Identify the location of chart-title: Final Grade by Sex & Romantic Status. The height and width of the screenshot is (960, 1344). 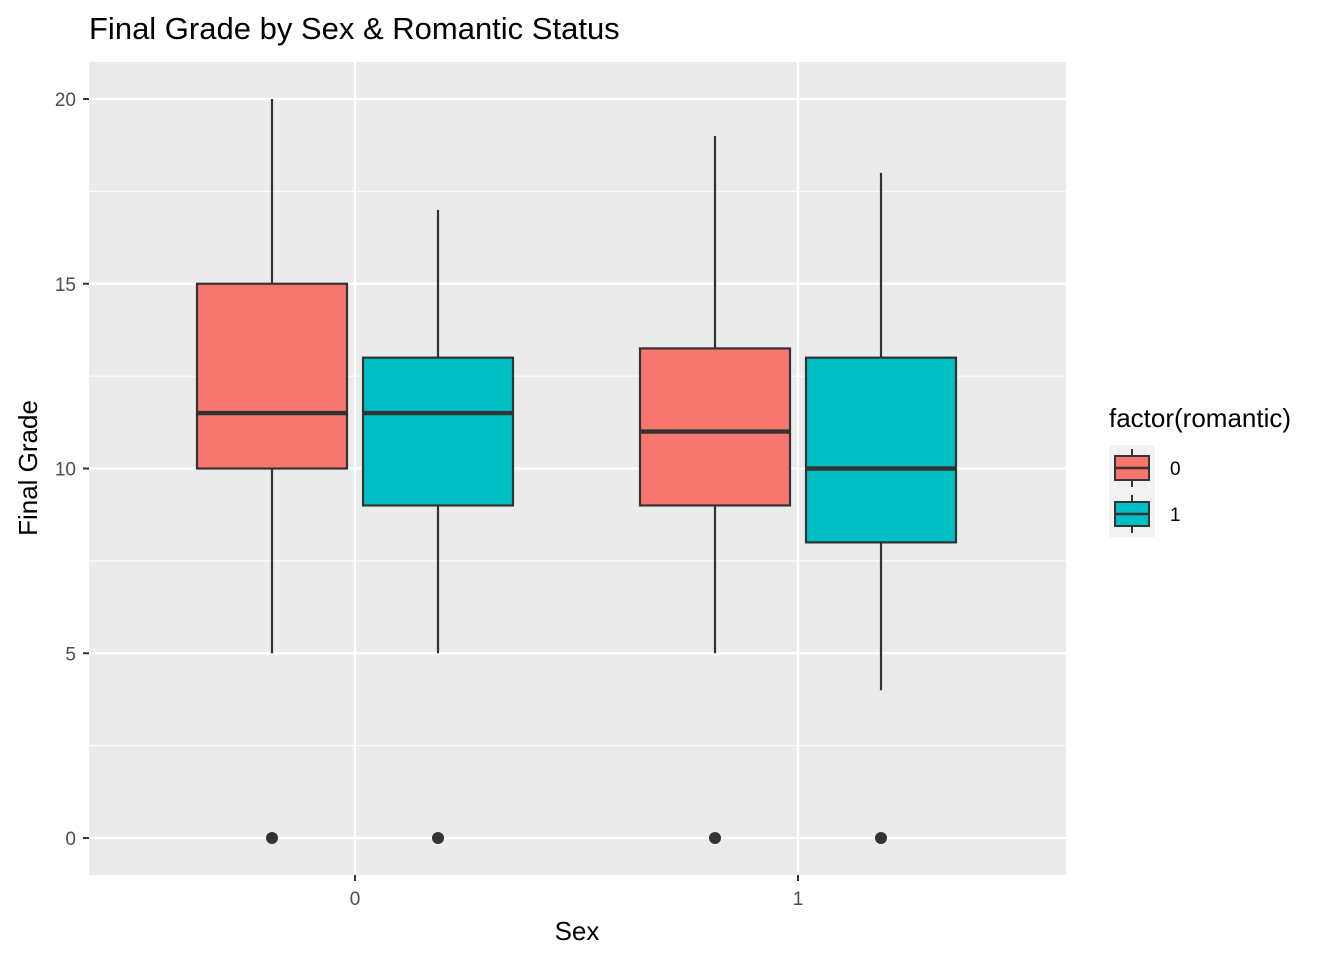
(354, 28).